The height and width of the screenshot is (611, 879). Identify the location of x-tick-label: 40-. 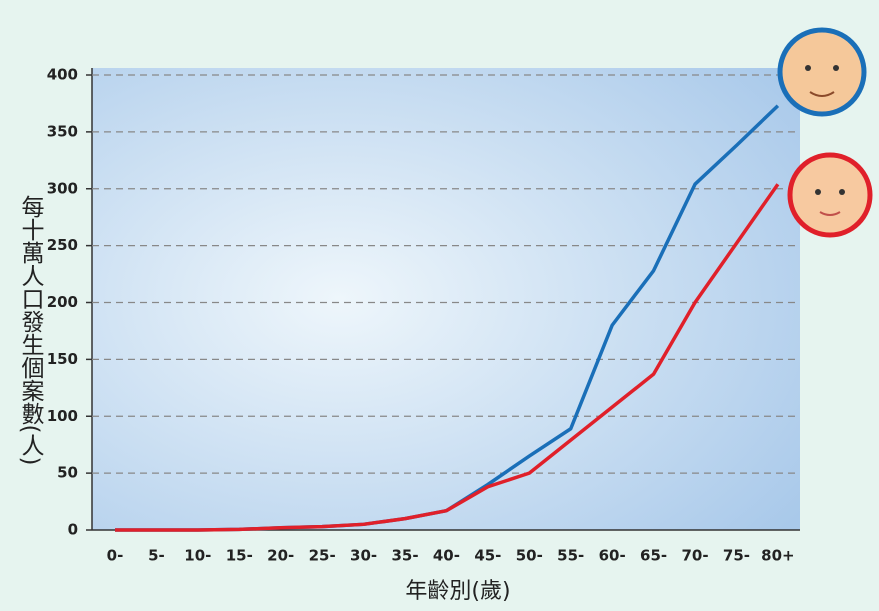
(446, 556).